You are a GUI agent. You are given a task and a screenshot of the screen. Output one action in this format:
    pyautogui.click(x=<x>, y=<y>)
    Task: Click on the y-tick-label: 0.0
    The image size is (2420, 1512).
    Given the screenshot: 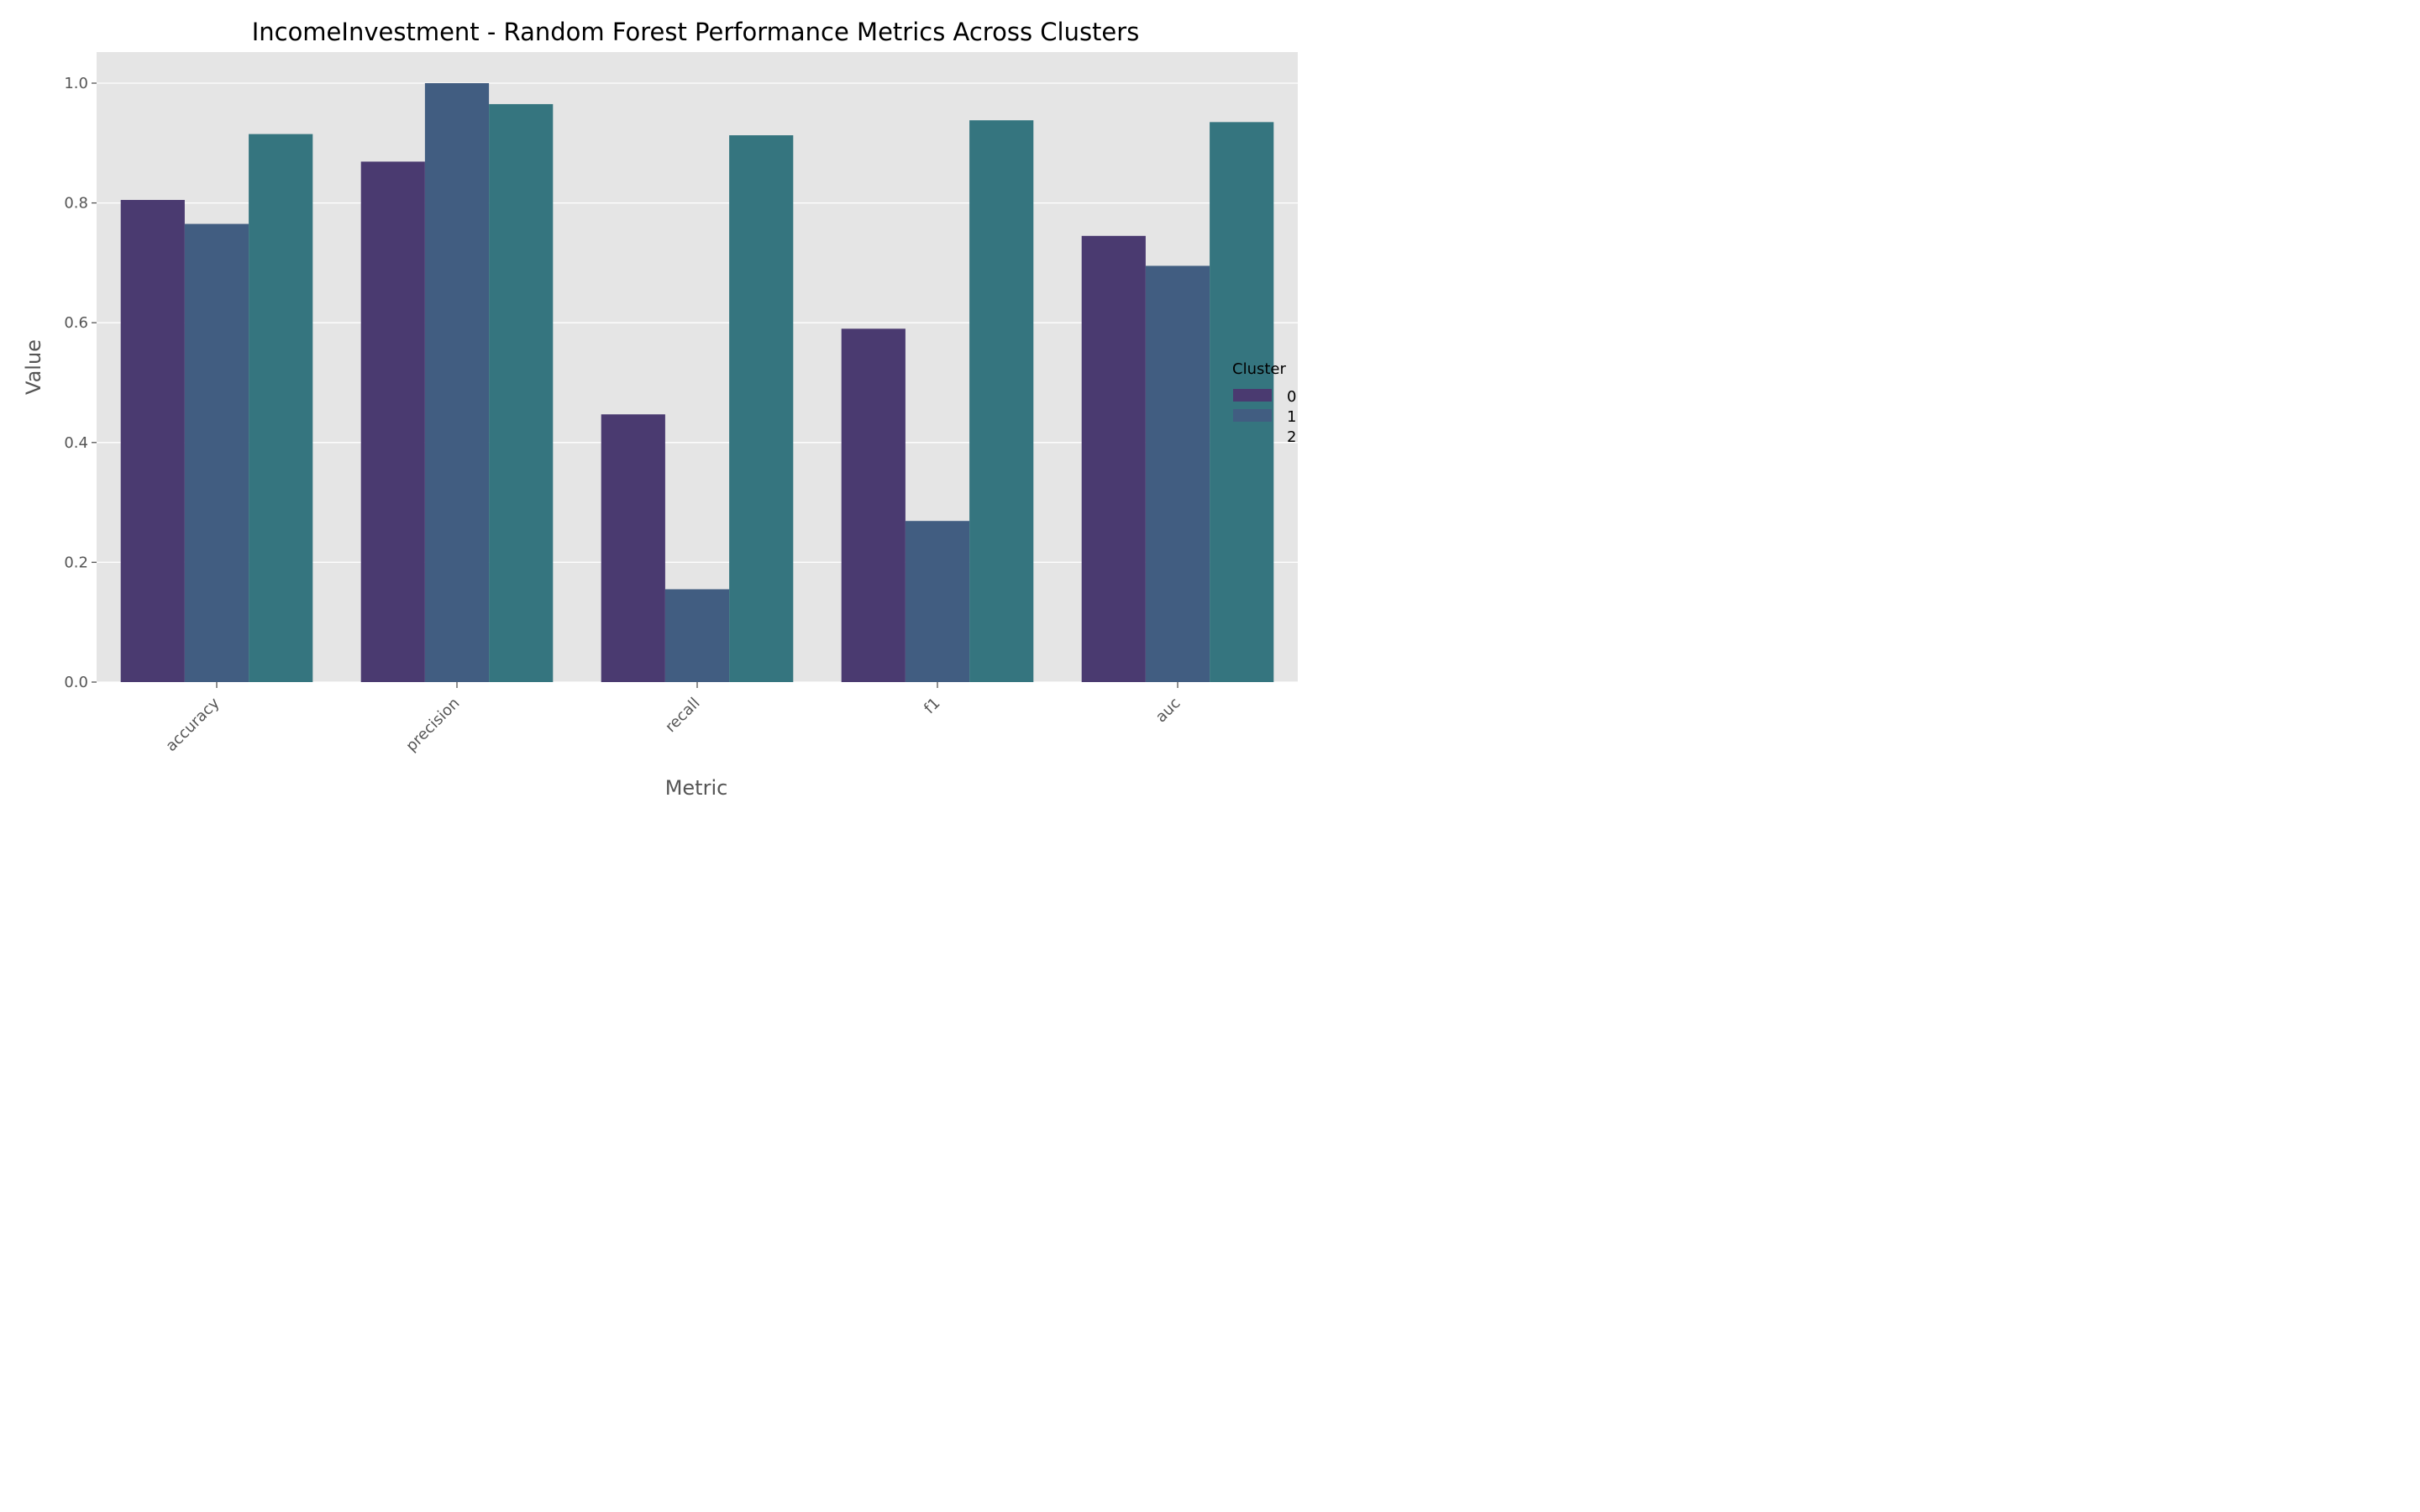 What is the action you would take?
    pyautogui.click(x=76, y=682)
    